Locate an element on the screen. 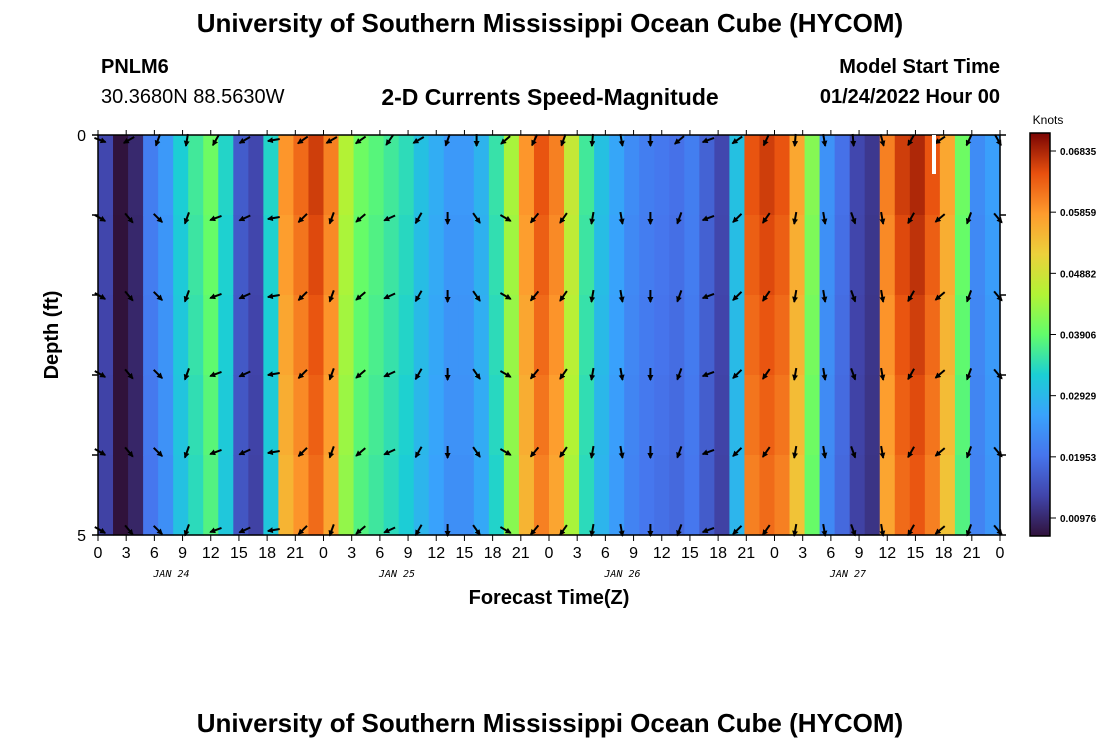 The image size is (1100, 750). y-tick-label: 0 is located at coordinates (81, 136).